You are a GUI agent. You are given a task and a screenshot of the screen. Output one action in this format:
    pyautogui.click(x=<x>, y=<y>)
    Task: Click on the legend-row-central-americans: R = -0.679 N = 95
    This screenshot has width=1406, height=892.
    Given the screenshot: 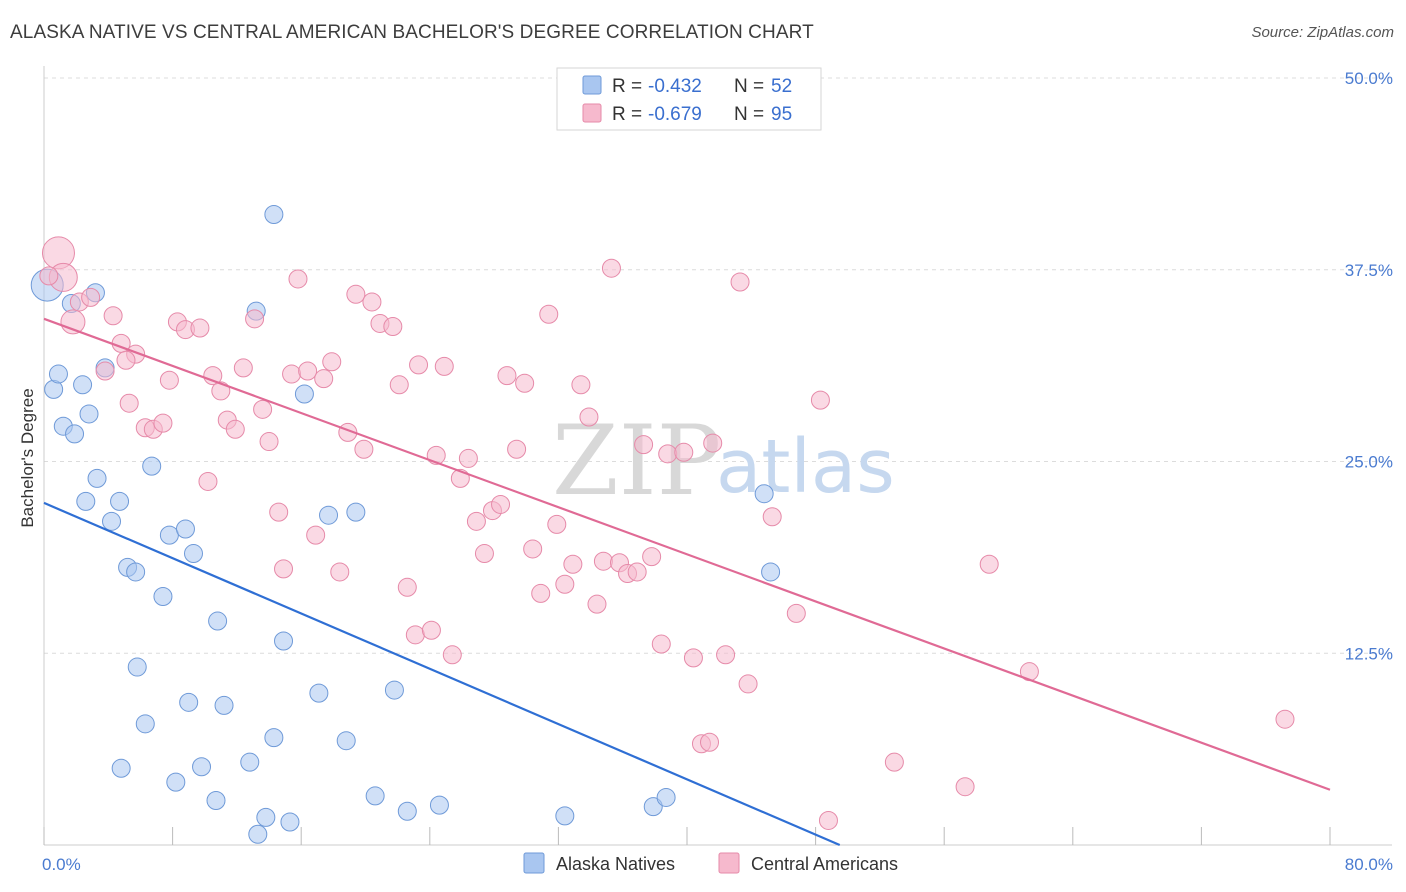 What is the action you would take?
    pyautogui.click(x=687, y=114)
    